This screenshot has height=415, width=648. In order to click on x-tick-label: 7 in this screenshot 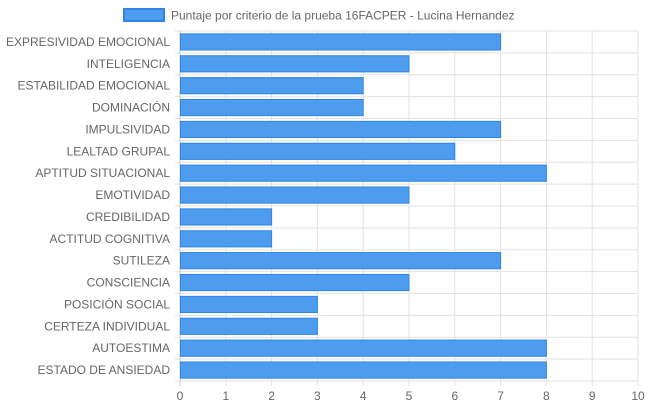, I will do `click(500, 396)`.